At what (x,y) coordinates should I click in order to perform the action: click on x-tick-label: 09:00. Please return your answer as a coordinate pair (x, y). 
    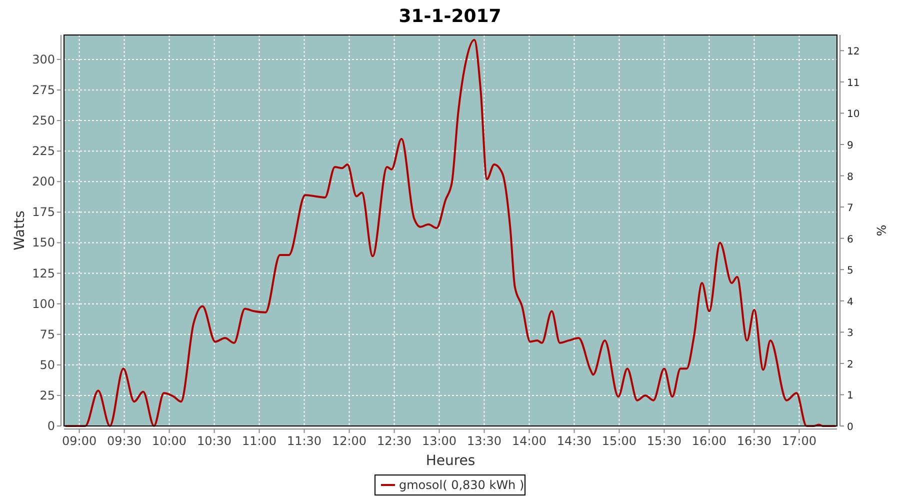
    Looking at the image, I should click on (79, 441).